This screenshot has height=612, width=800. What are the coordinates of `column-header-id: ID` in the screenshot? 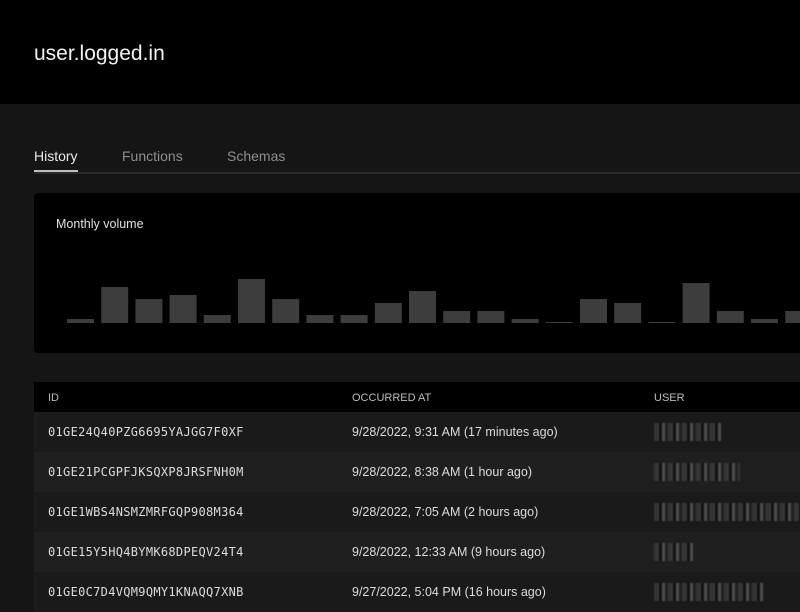 It's located at (53, 398).